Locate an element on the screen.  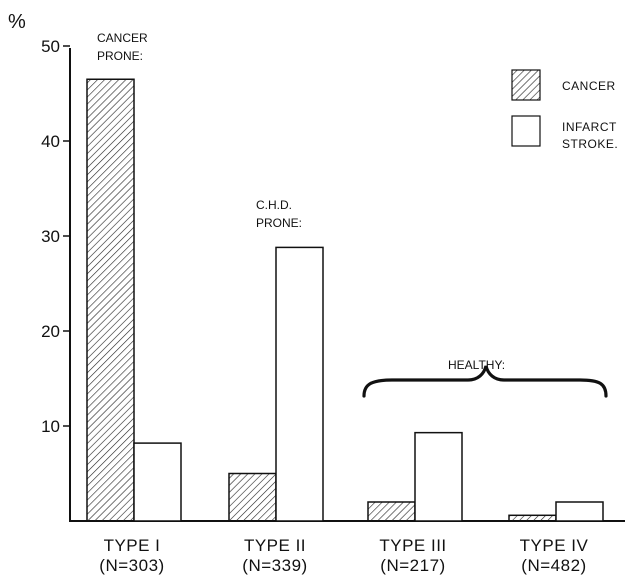
legend: CANCER INFARCT STROKE. is located at coordinates (564, 110).